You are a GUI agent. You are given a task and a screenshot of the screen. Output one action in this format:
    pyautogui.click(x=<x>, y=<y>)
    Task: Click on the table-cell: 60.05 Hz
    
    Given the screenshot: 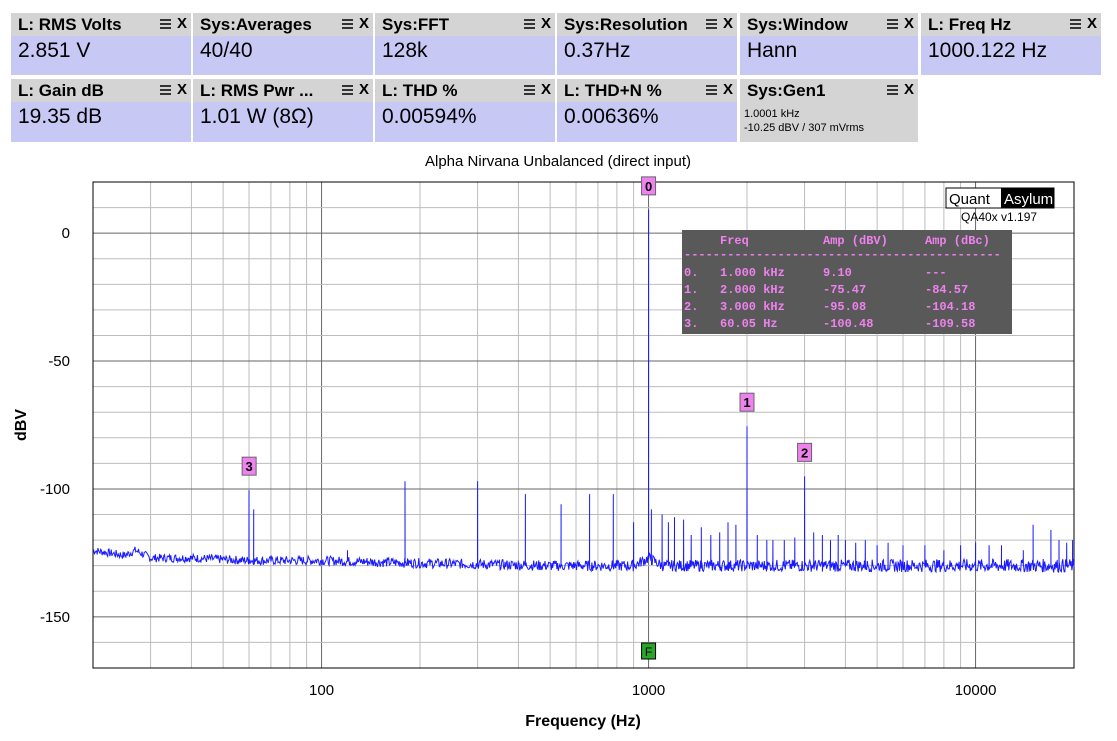 What is the action you would take?
    pyautogui.click(x=749, y=324)
    